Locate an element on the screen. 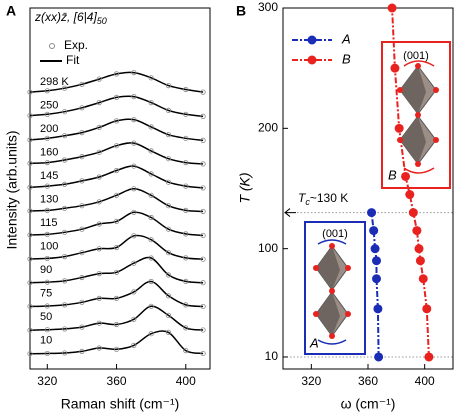 This screenshot has width=474, height=419. series-label: 50 is located at coordinates (46, 317).